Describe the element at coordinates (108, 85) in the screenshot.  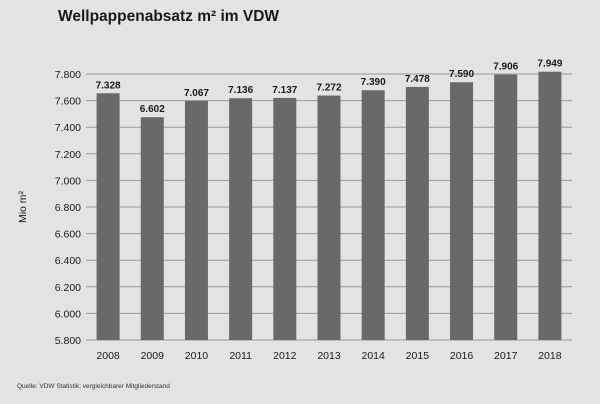
I see `data-label: 7.328` at that location.